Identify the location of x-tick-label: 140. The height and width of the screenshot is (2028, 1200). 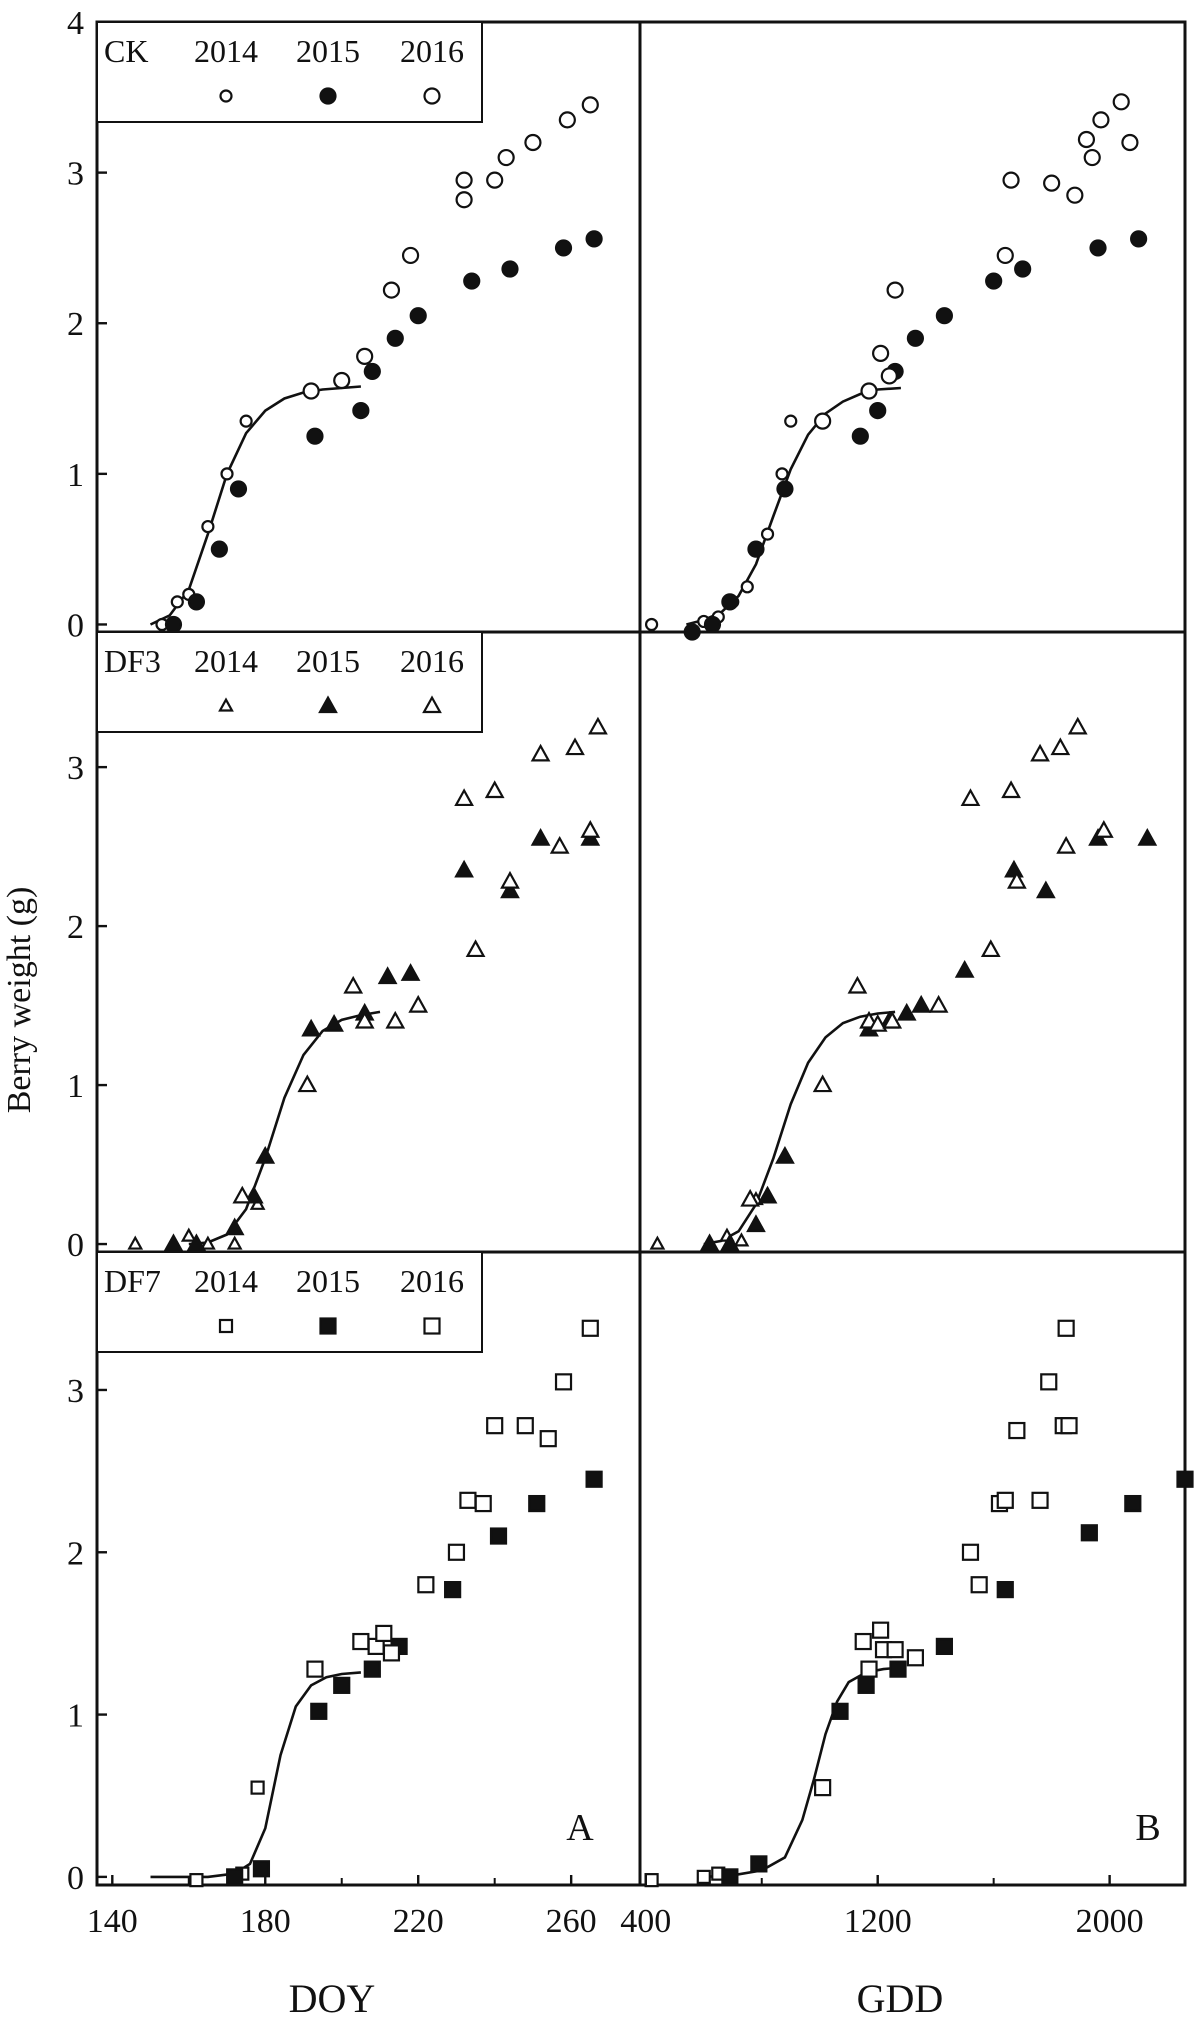
(112, 1921).